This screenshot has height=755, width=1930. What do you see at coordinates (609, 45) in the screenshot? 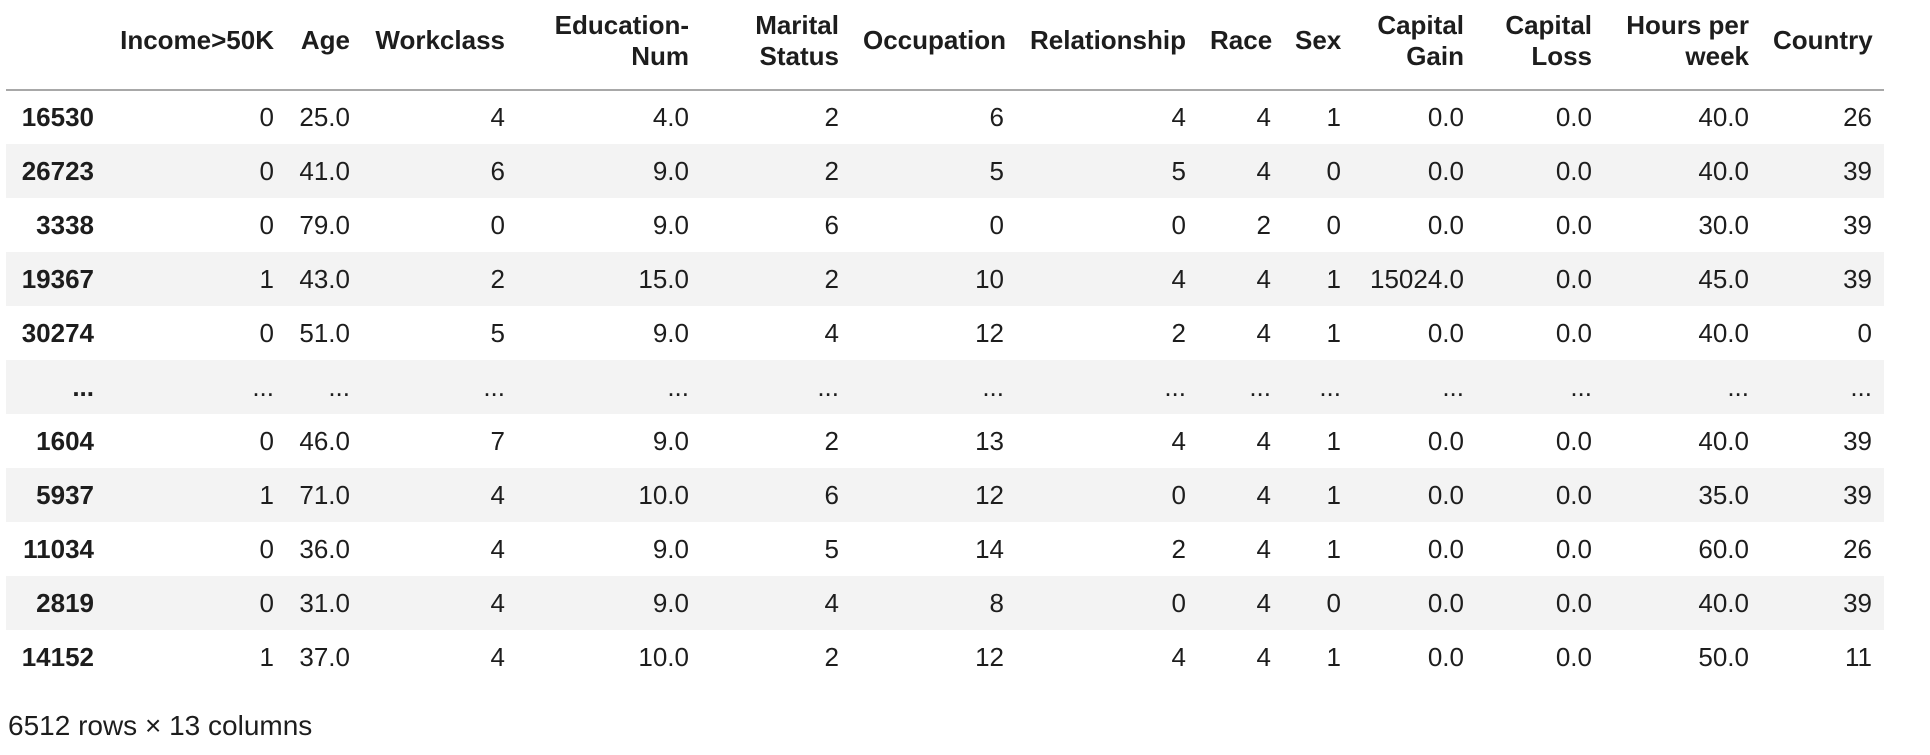
I see `column-header: Education-Num` at bounding box center [609, 45].